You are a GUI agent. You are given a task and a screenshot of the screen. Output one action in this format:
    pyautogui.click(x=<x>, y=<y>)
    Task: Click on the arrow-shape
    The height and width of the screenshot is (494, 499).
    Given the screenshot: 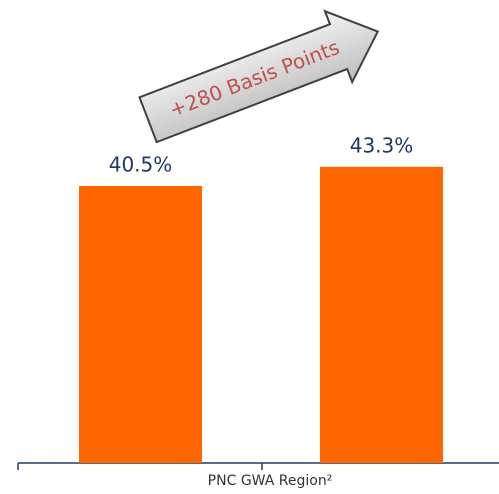 What is the action you would take?
    pyautogui.click(x=259, y=76)
    